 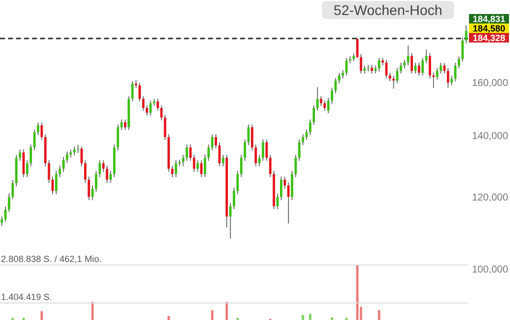 What do you see at coordinates (489, 38) in the screenshot?
I see `text: 184,328` at bounding box center [489, 38].